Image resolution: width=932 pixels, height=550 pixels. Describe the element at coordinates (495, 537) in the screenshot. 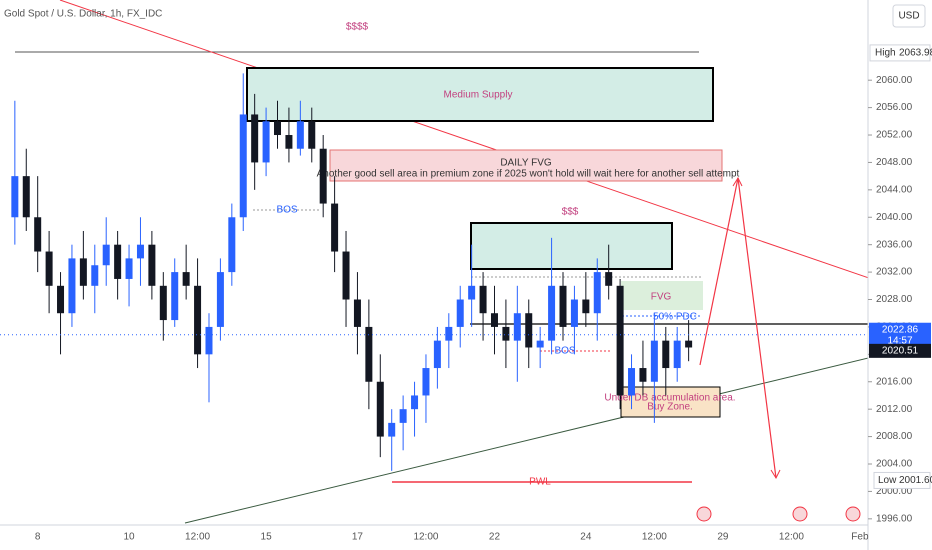

I see `x-tick-label: 22` at that location.